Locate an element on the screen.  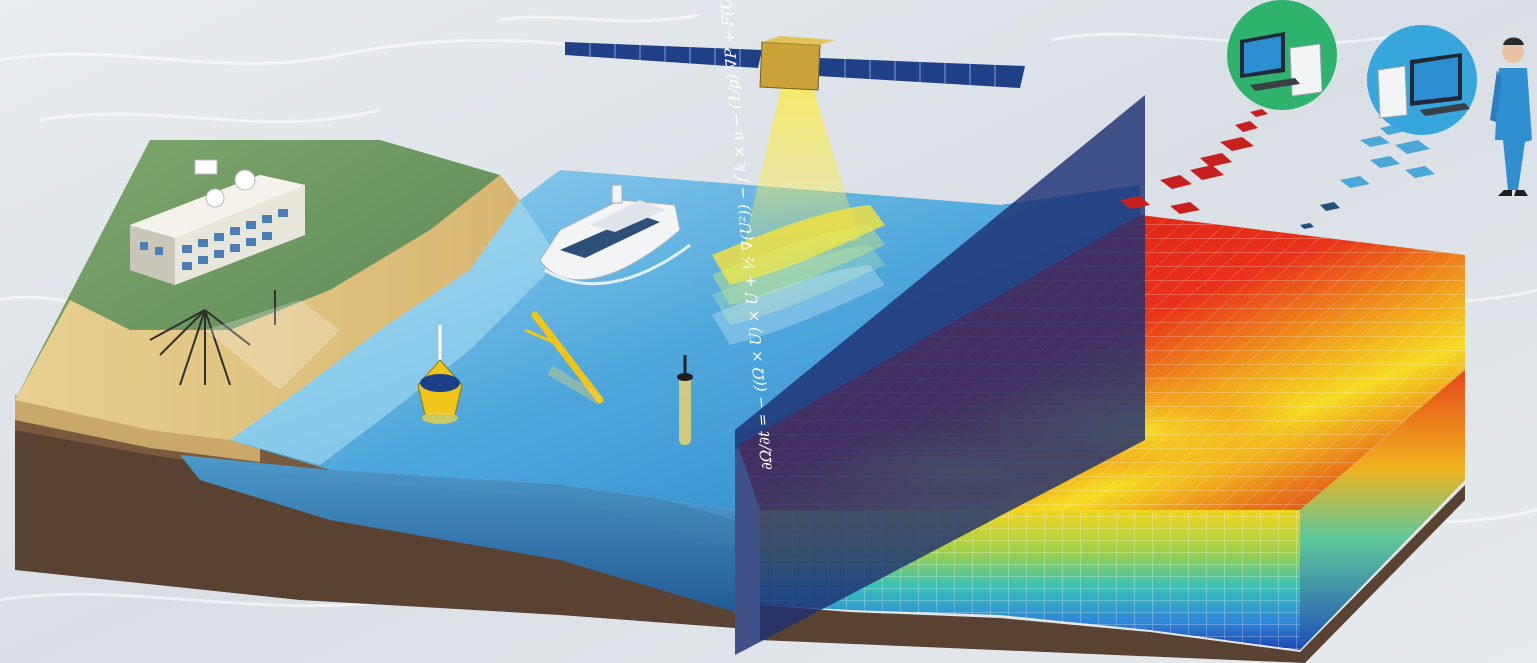
satellite-icon is located at coordinates (795, 63).